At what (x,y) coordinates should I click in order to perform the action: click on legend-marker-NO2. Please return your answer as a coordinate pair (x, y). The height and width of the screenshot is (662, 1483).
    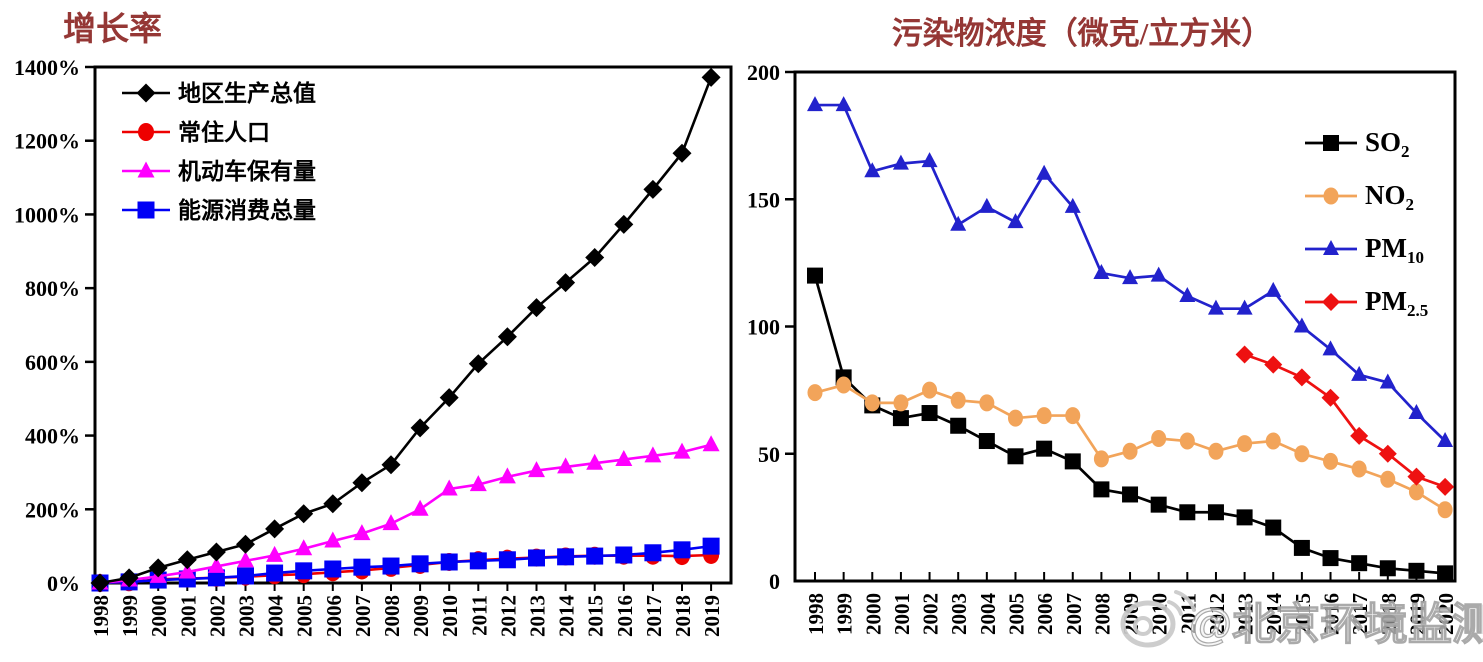
    Looking at the image, I should click on (1331, 196).